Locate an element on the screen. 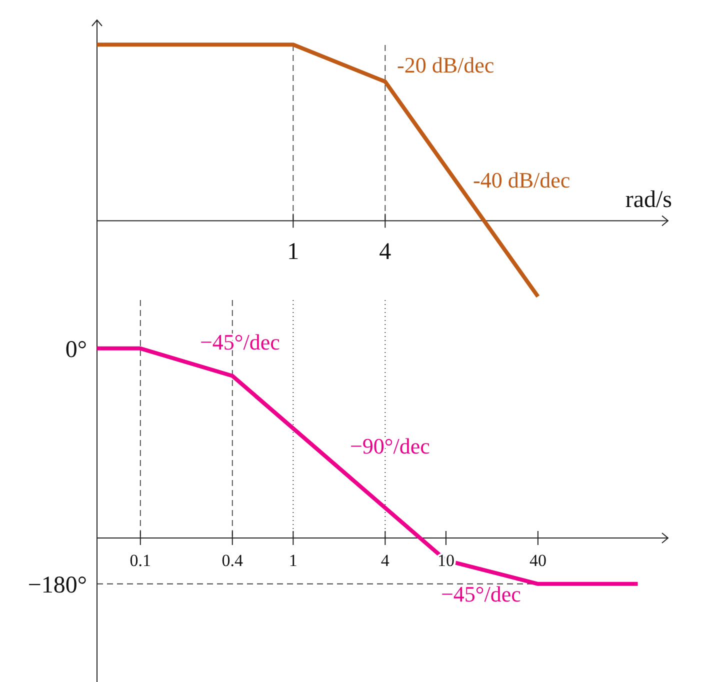 Image resolution: width=708 pixels, height=682 pixels. x-tick-label: 0.4 is located at coordinates (233, 560).